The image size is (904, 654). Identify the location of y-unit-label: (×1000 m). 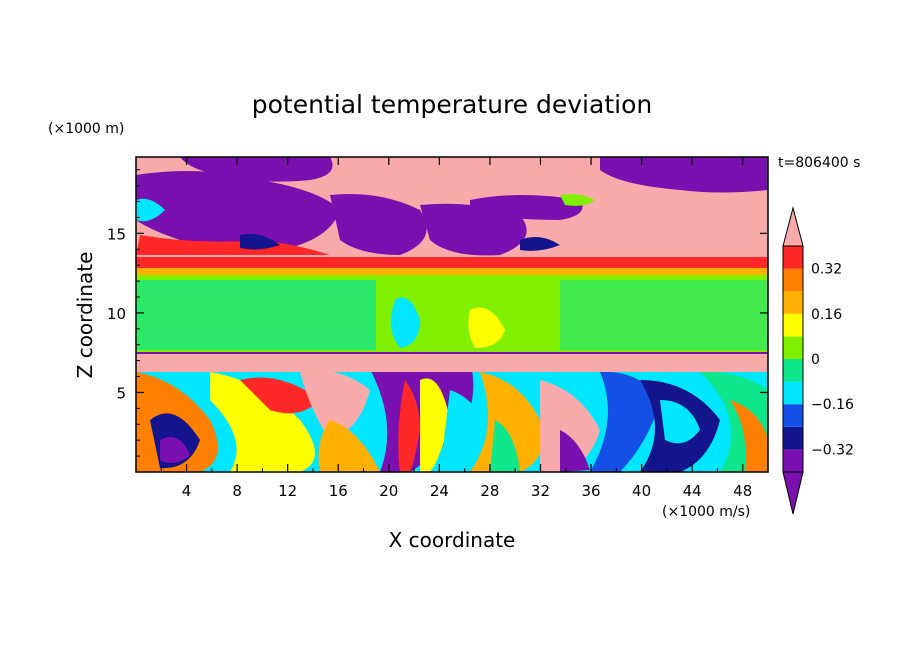
(86, 129).